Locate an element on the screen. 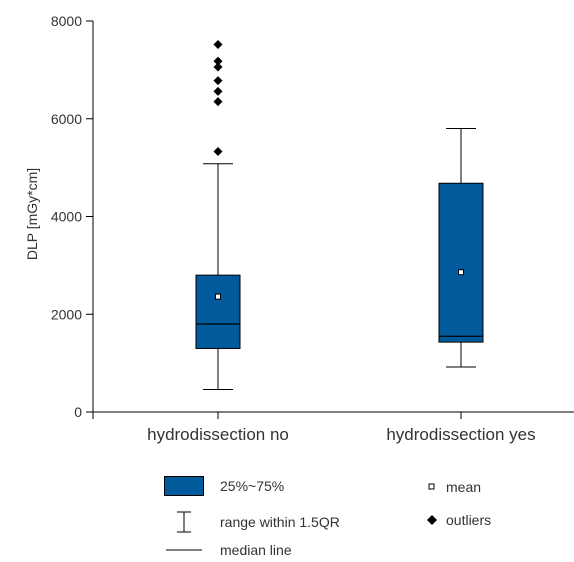  legend-item-median: median line is located at coordinates (228, 550).